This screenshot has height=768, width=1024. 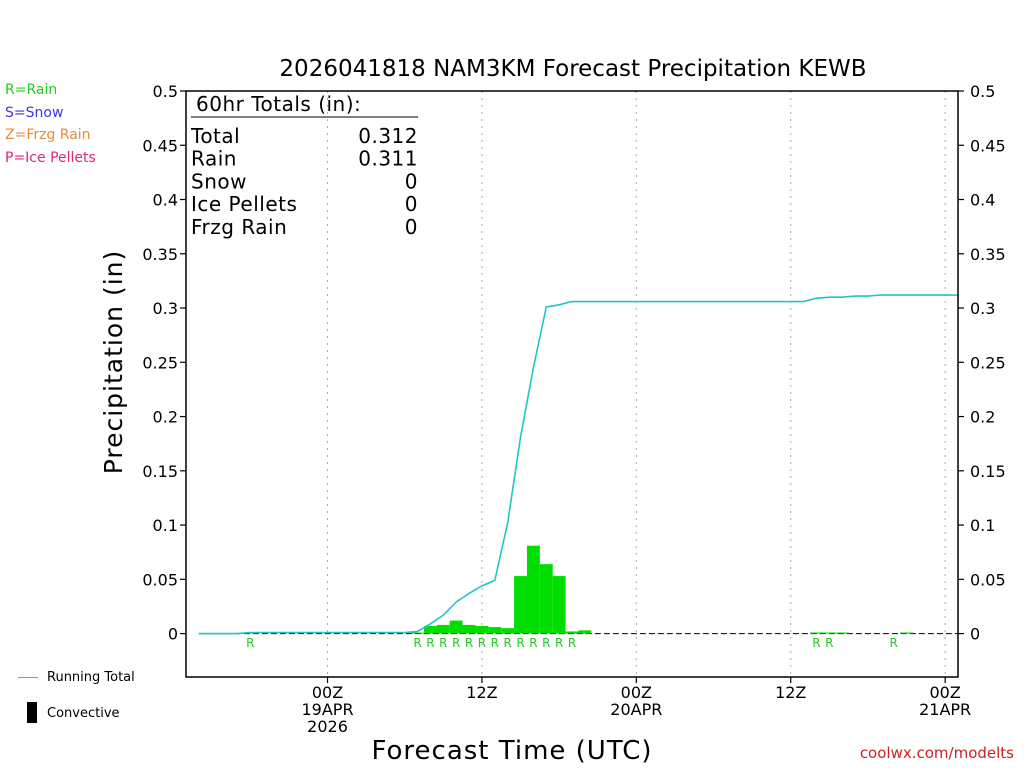 What do you see at coordinates (988, 471) in the screenshot?
I see `y-tick-label-right: 0.15` at bounding box center [988, 471].